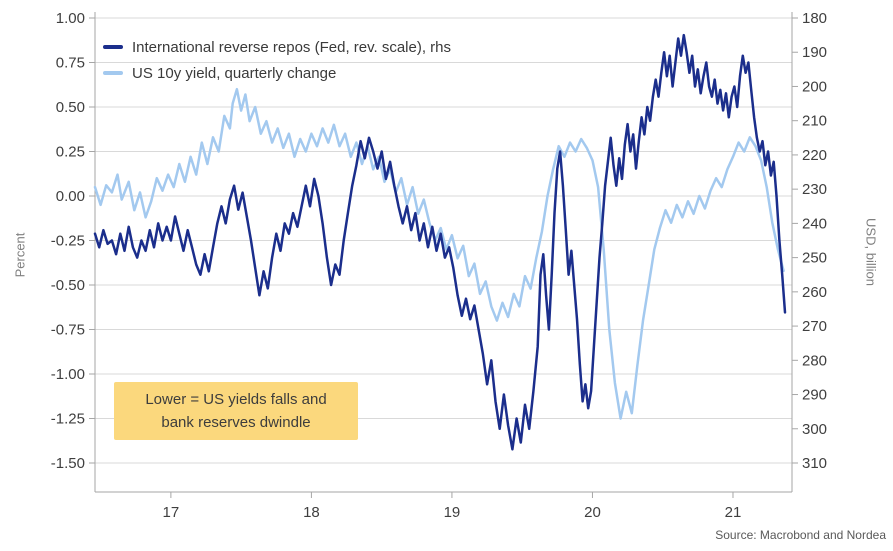  I want to click on tick-label: 17, so click(171, 512).